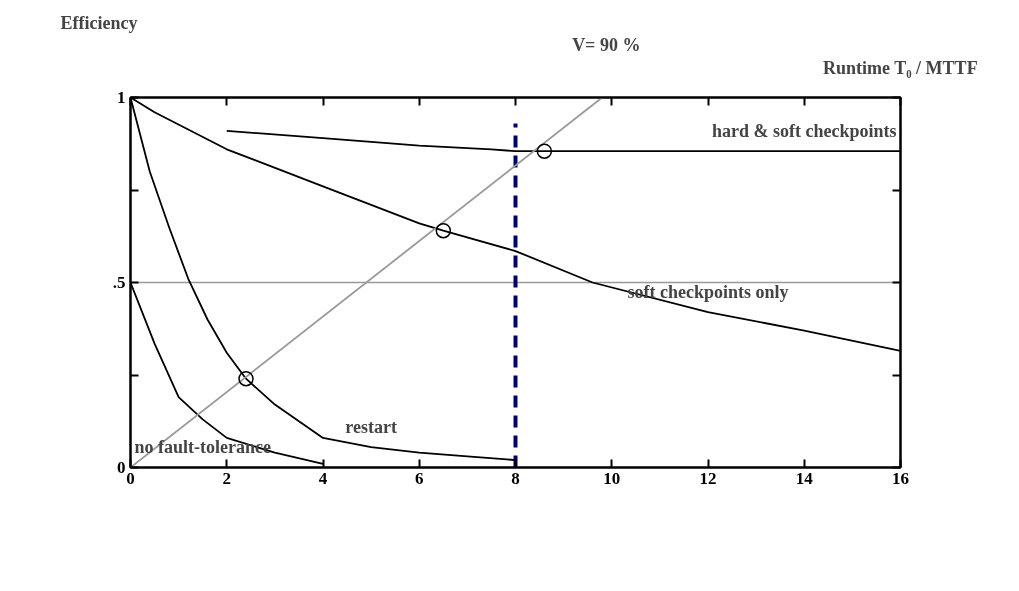 The width and height of the screenshot is (1019, 591). Describe the element at coordinates (371, 427) in the screenshot. I see `annotation: restart` at that location.